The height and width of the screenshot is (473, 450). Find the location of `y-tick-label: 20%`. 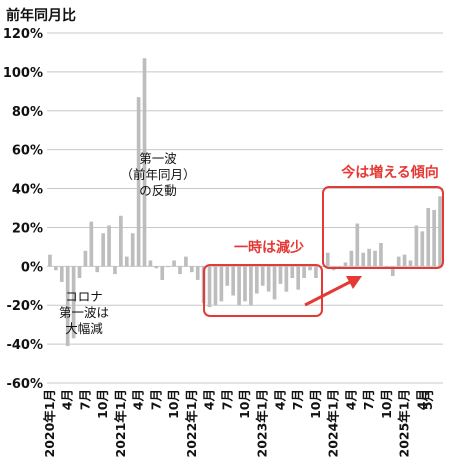

y-tick-label: 20% is located at coordinates (27, 228).